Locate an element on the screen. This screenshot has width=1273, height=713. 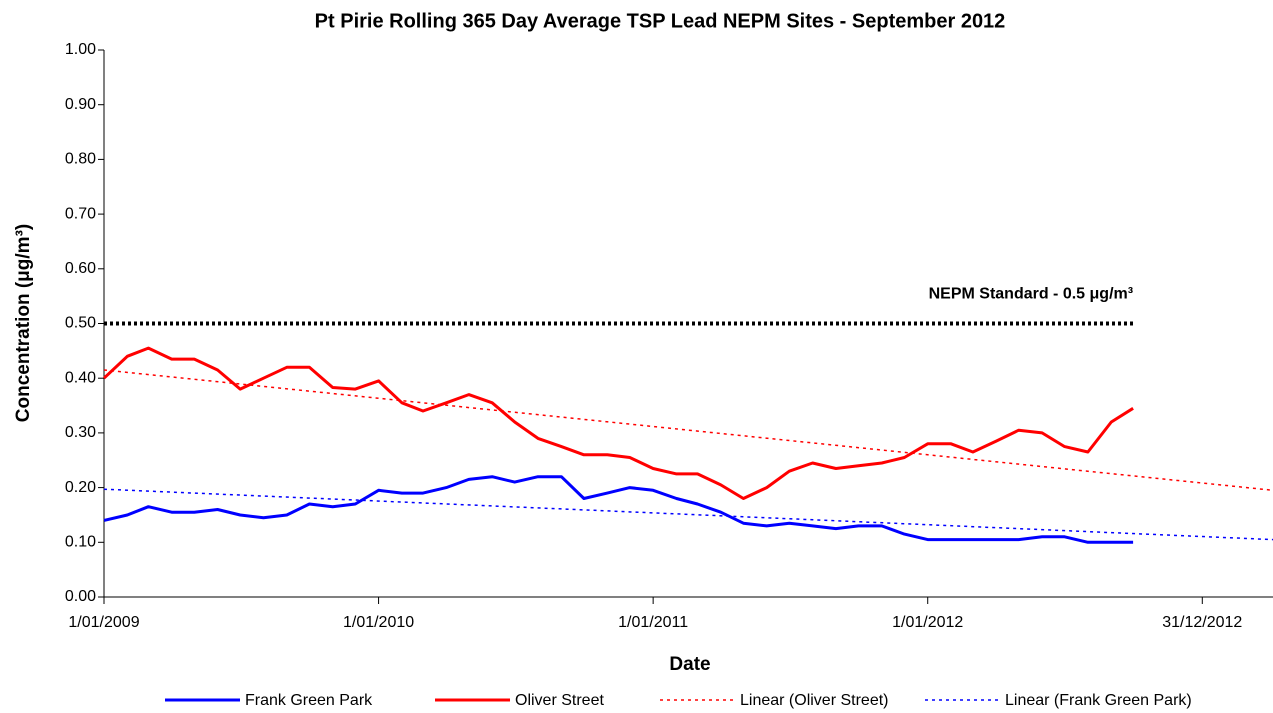
x-tick-label: 1/01/2011 is located at coordinates (653, 622).